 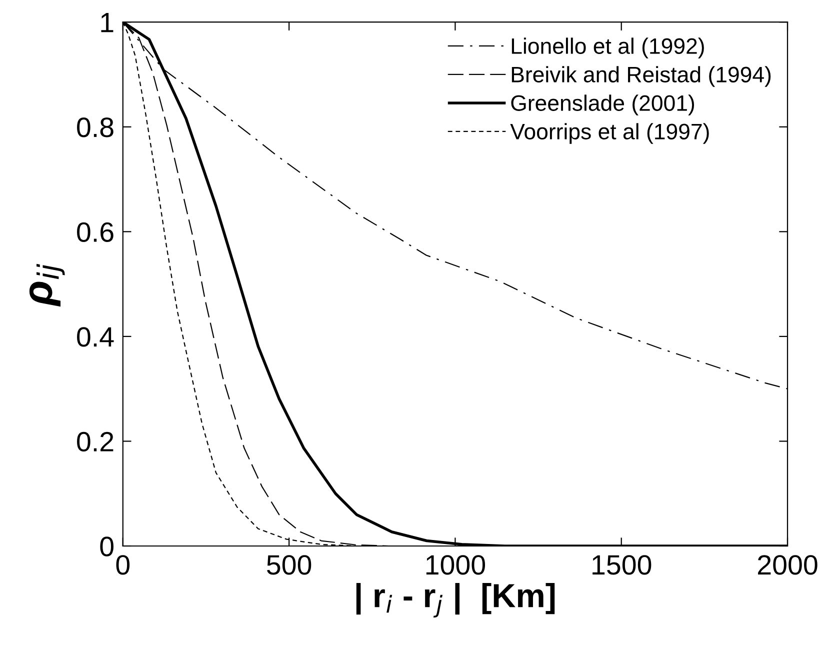 I want to click on y-tick-label: 1, so click(x=107, y=22).